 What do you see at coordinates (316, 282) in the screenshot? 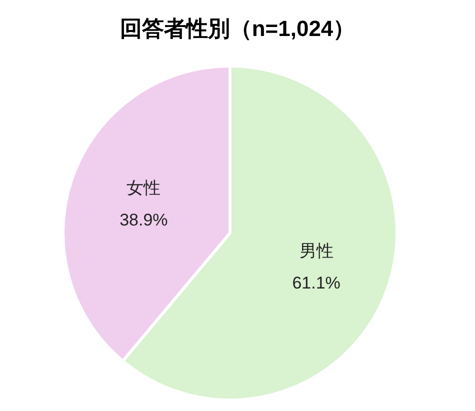
I see `data-label: 61.1%` at bounding box center [316, 282].